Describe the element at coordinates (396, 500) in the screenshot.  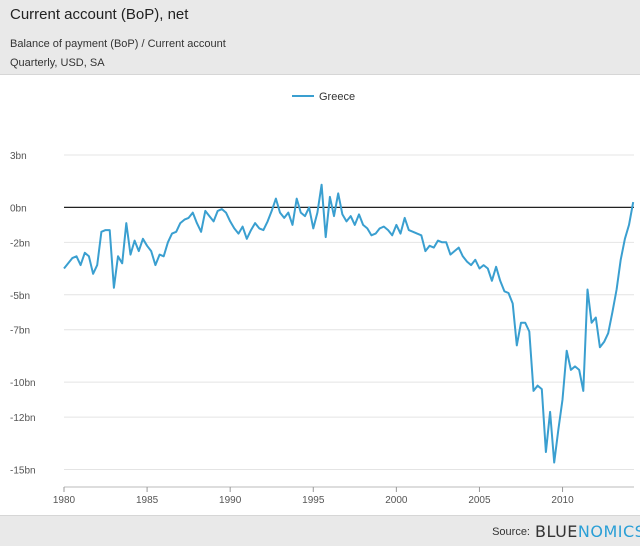
I see `x-tick-label: 2000` at that location.